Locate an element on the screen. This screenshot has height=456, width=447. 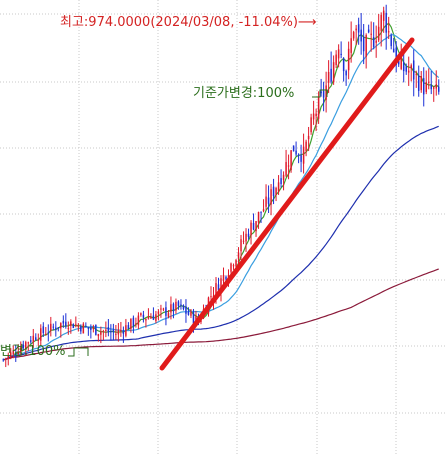
base-change-annotation-top: 기준가변경:100% is located at coordinates (243, 93).